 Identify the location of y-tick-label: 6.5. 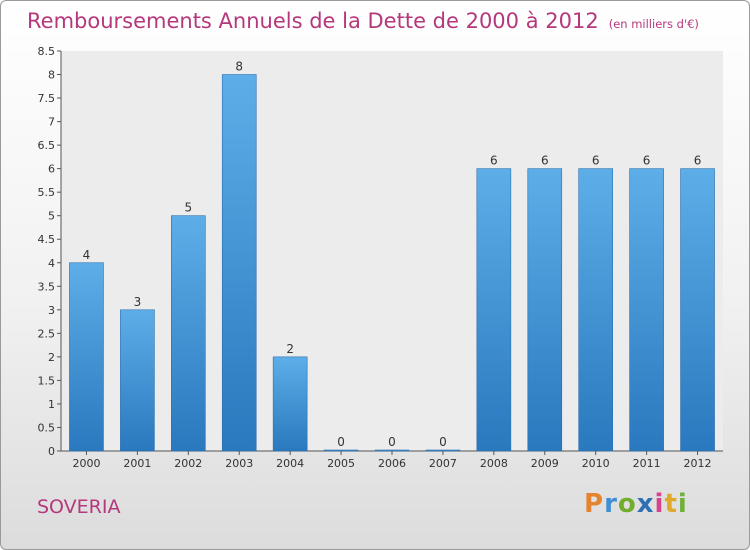
(47, 145).